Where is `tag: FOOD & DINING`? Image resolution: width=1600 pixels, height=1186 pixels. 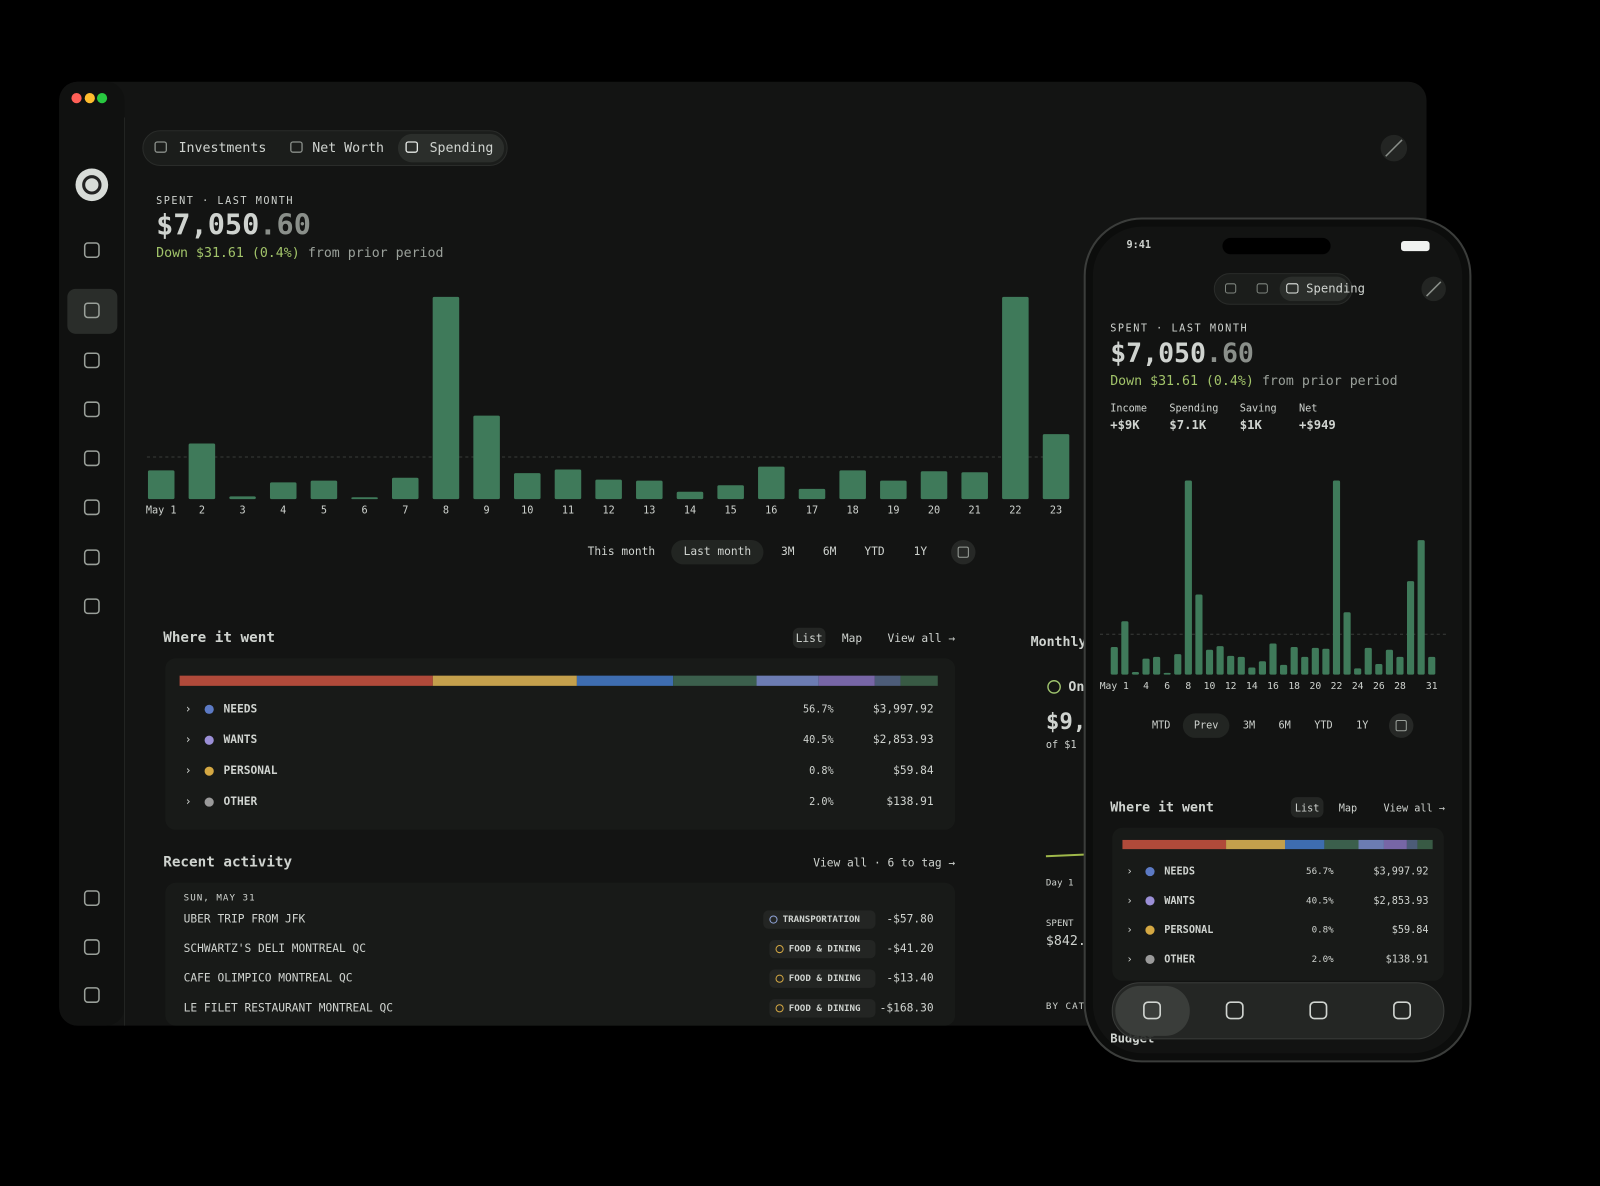 tag: FOOD & DINING is located at coordinates (825, 978).